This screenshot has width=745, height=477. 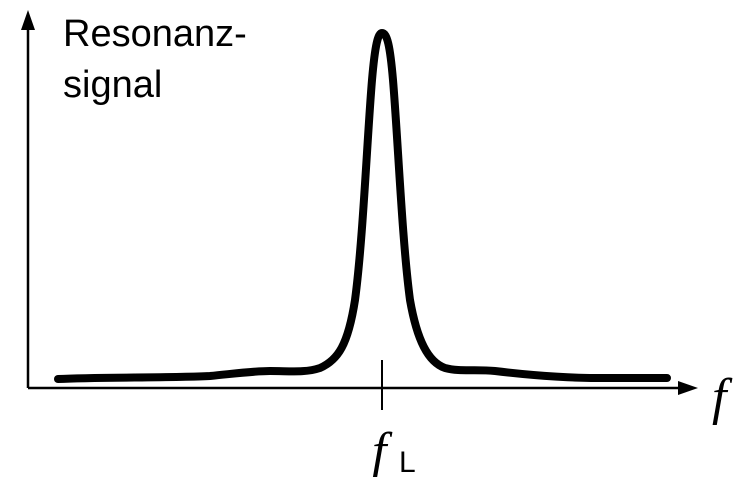 What do you see at coordinates (722, 397) in the screenshot?
I see `x-axis-label: f` at bounding box center [722, 397].